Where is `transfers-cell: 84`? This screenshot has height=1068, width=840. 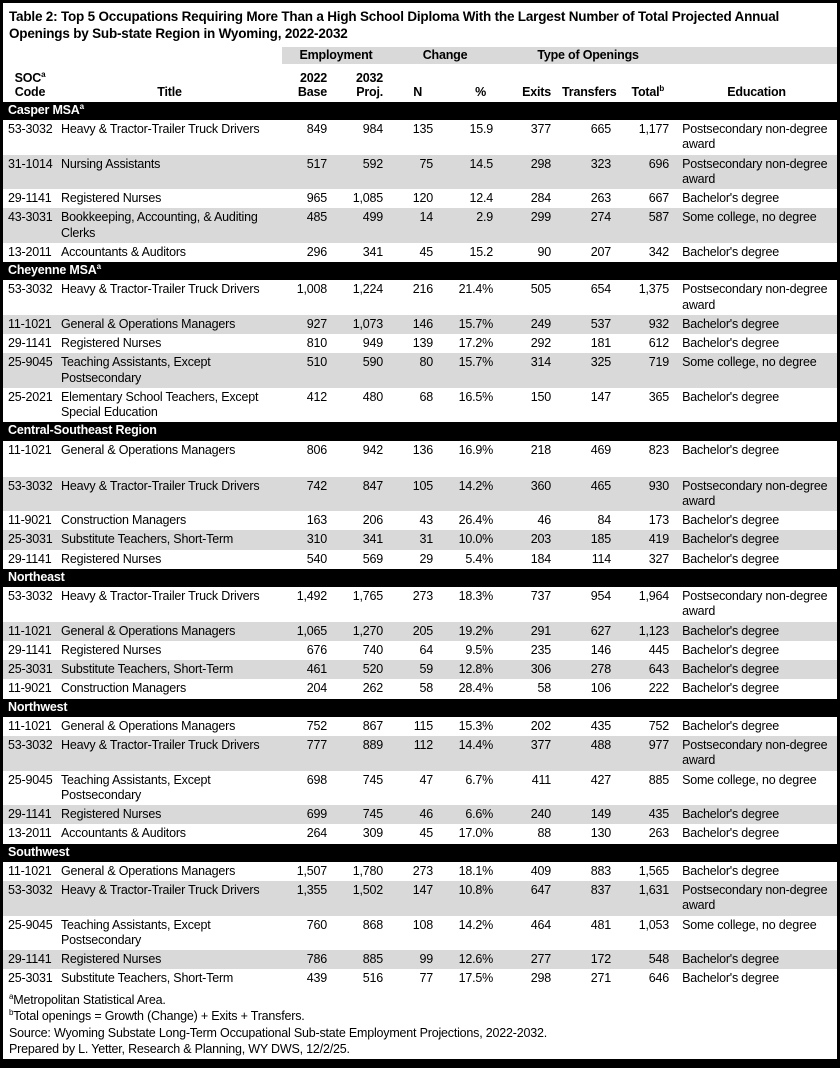 transfers-cell: 84 is located at coordinates (588, 521).